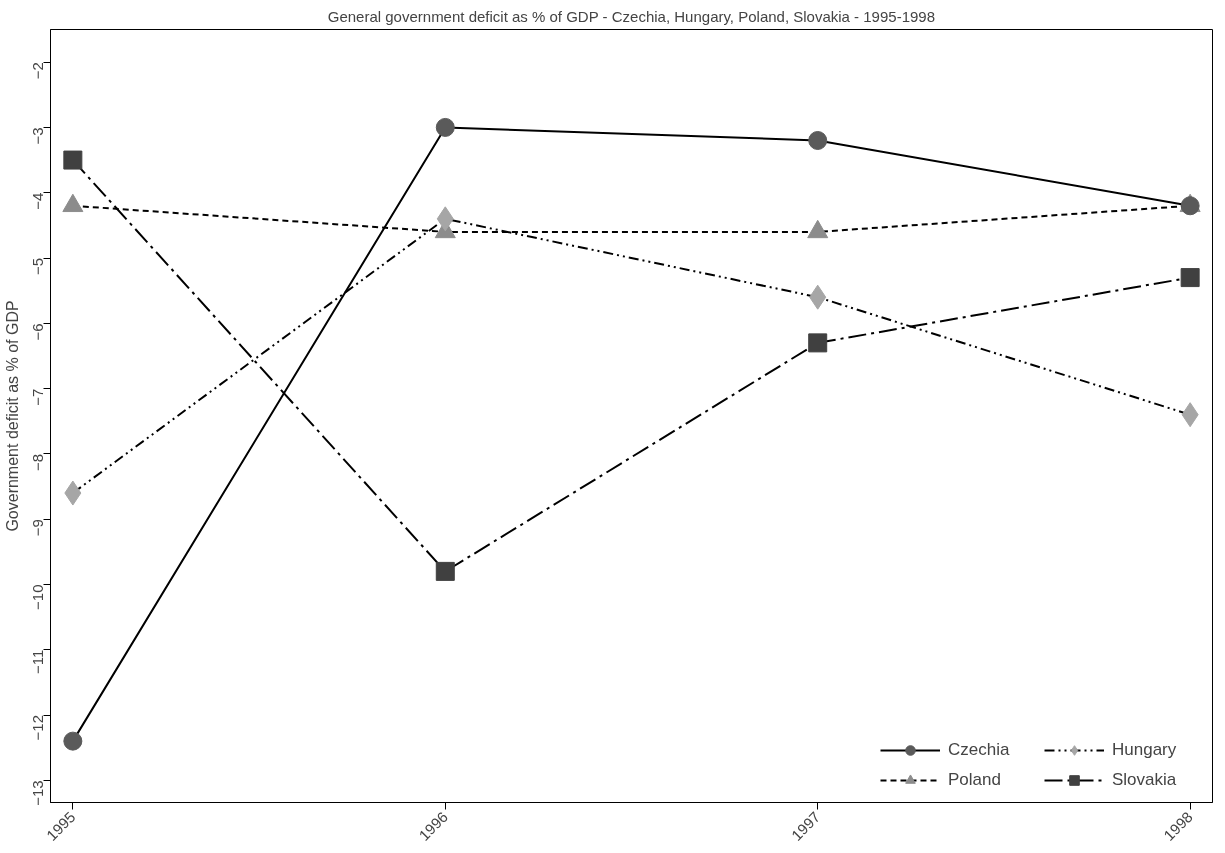  What do you see at coordinates (38, 662) in the screenshot?
I see `y-tick-label: −11` at bounding box center [38, 662].